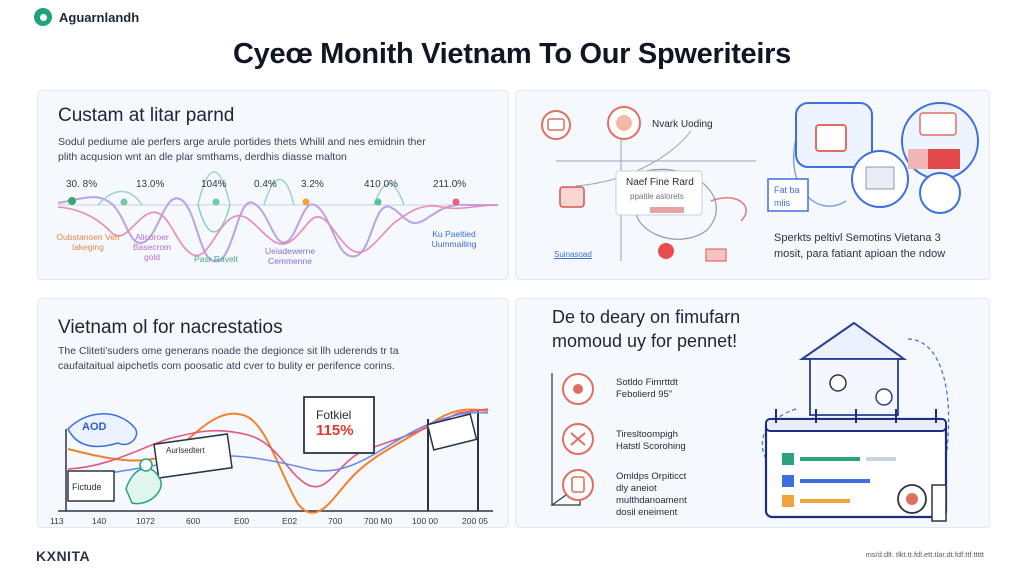 The width and height of the screenshot is (1024, 576). What do you see at coordinates (170, 327) in the screenshot?
I see `panel-title: Vietnam ol for nacrestatios` at bounding box center [170, 327].